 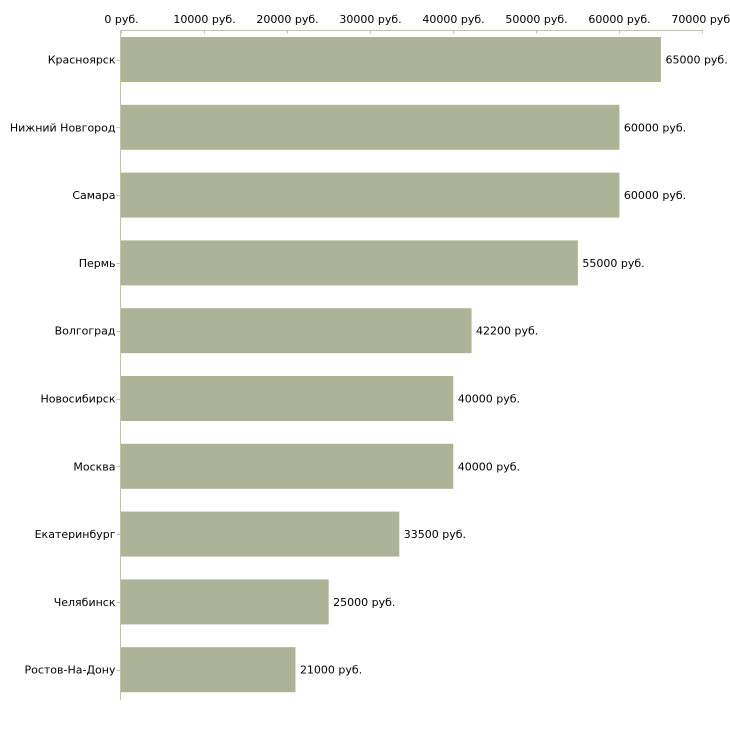 I want to click on category-label: Москва, so click(x=94, y=466).